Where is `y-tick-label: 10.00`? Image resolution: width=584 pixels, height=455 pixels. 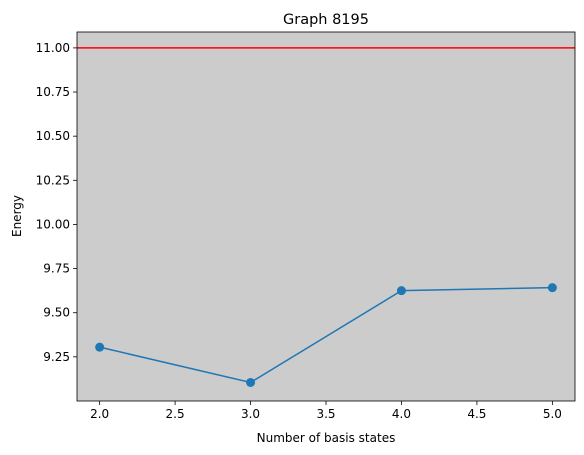 y-tick-label: 10.00 is located at coordinates (53, 224).